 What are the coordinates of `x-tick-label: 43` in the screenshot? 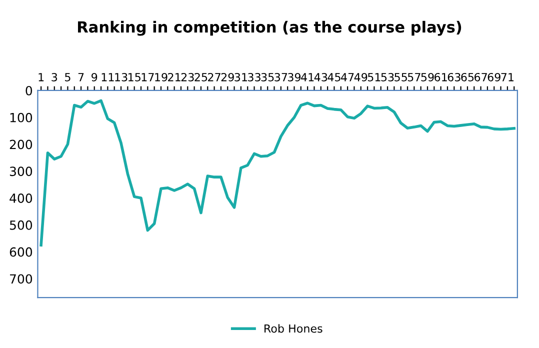 It's located at (321, 77).